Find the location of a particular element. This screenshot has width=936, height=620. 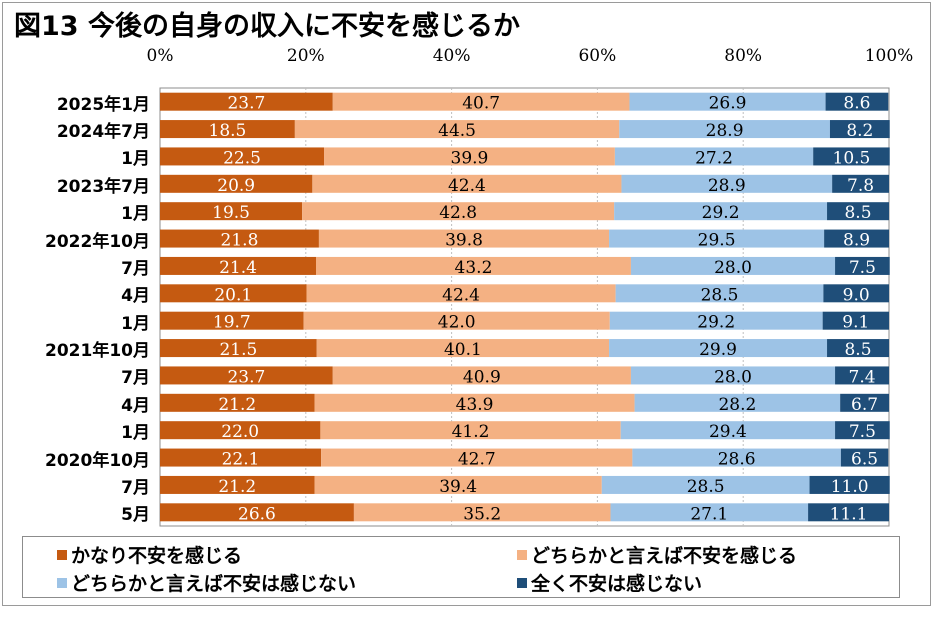

x-tick-label: 0% is located at coordinates (160, 56).